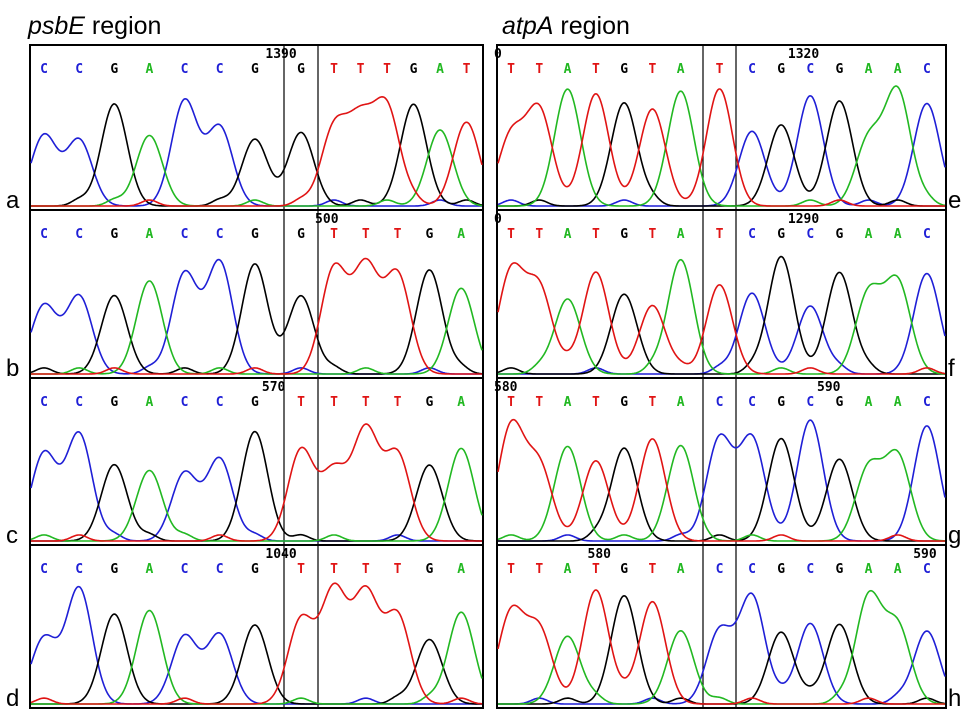  I want to click on panel-e: T T A T G T A T C G C G A A C 0 1320, so click(720, 127).